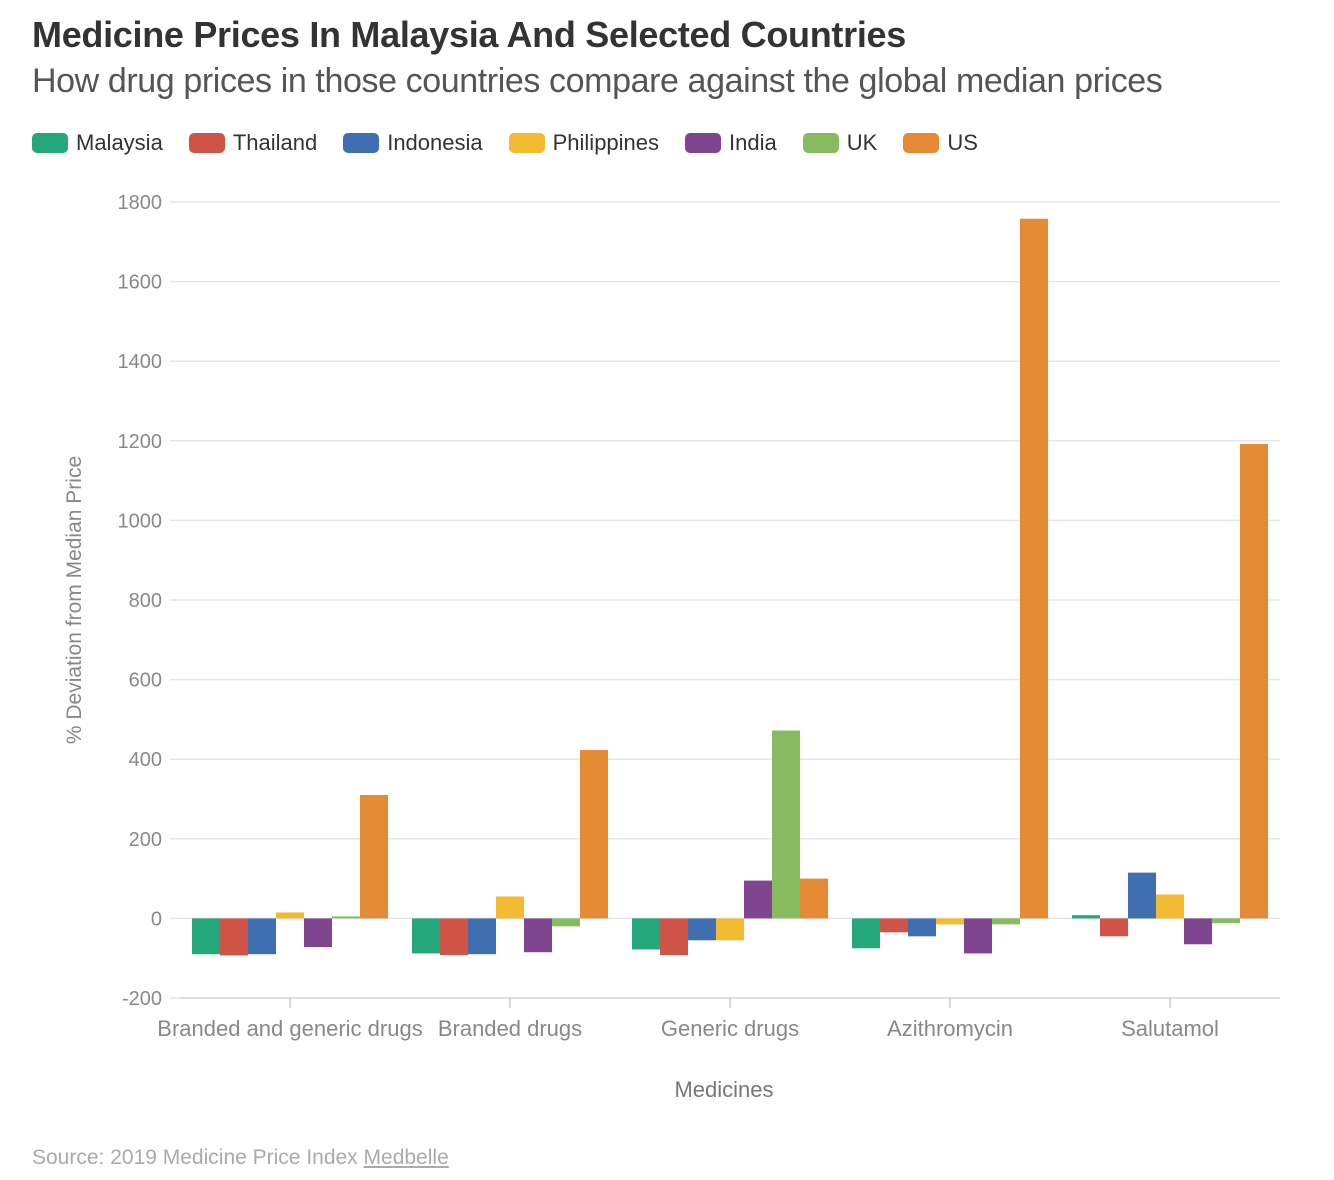 The width and height of the screenshot is (1334, 1180). I want to click on legend-item-us: US, so click(940, 143).